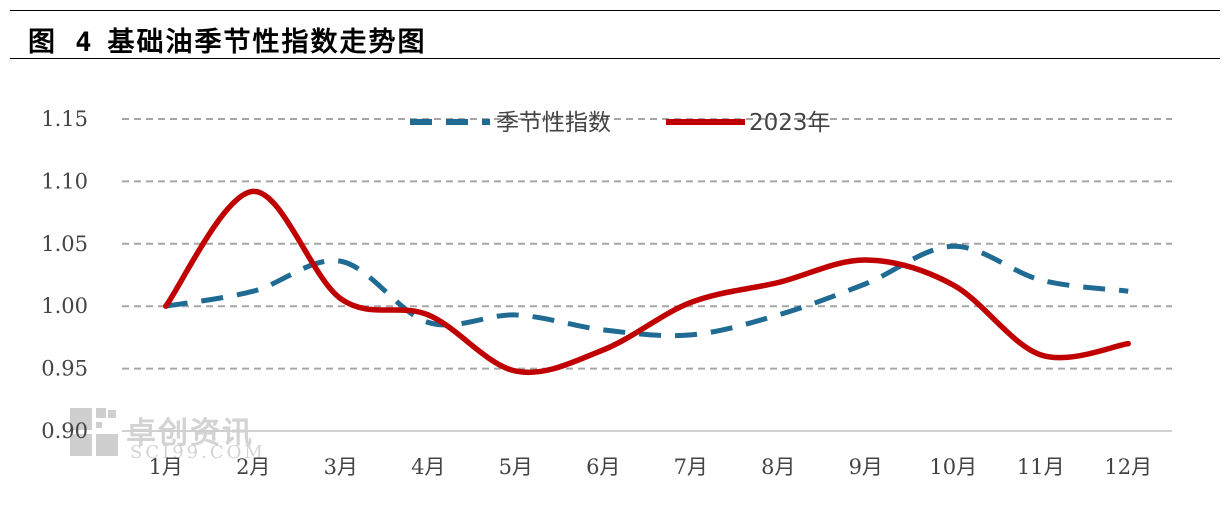  I want to click on y-tick-label: 1.10, so click(64, 181).